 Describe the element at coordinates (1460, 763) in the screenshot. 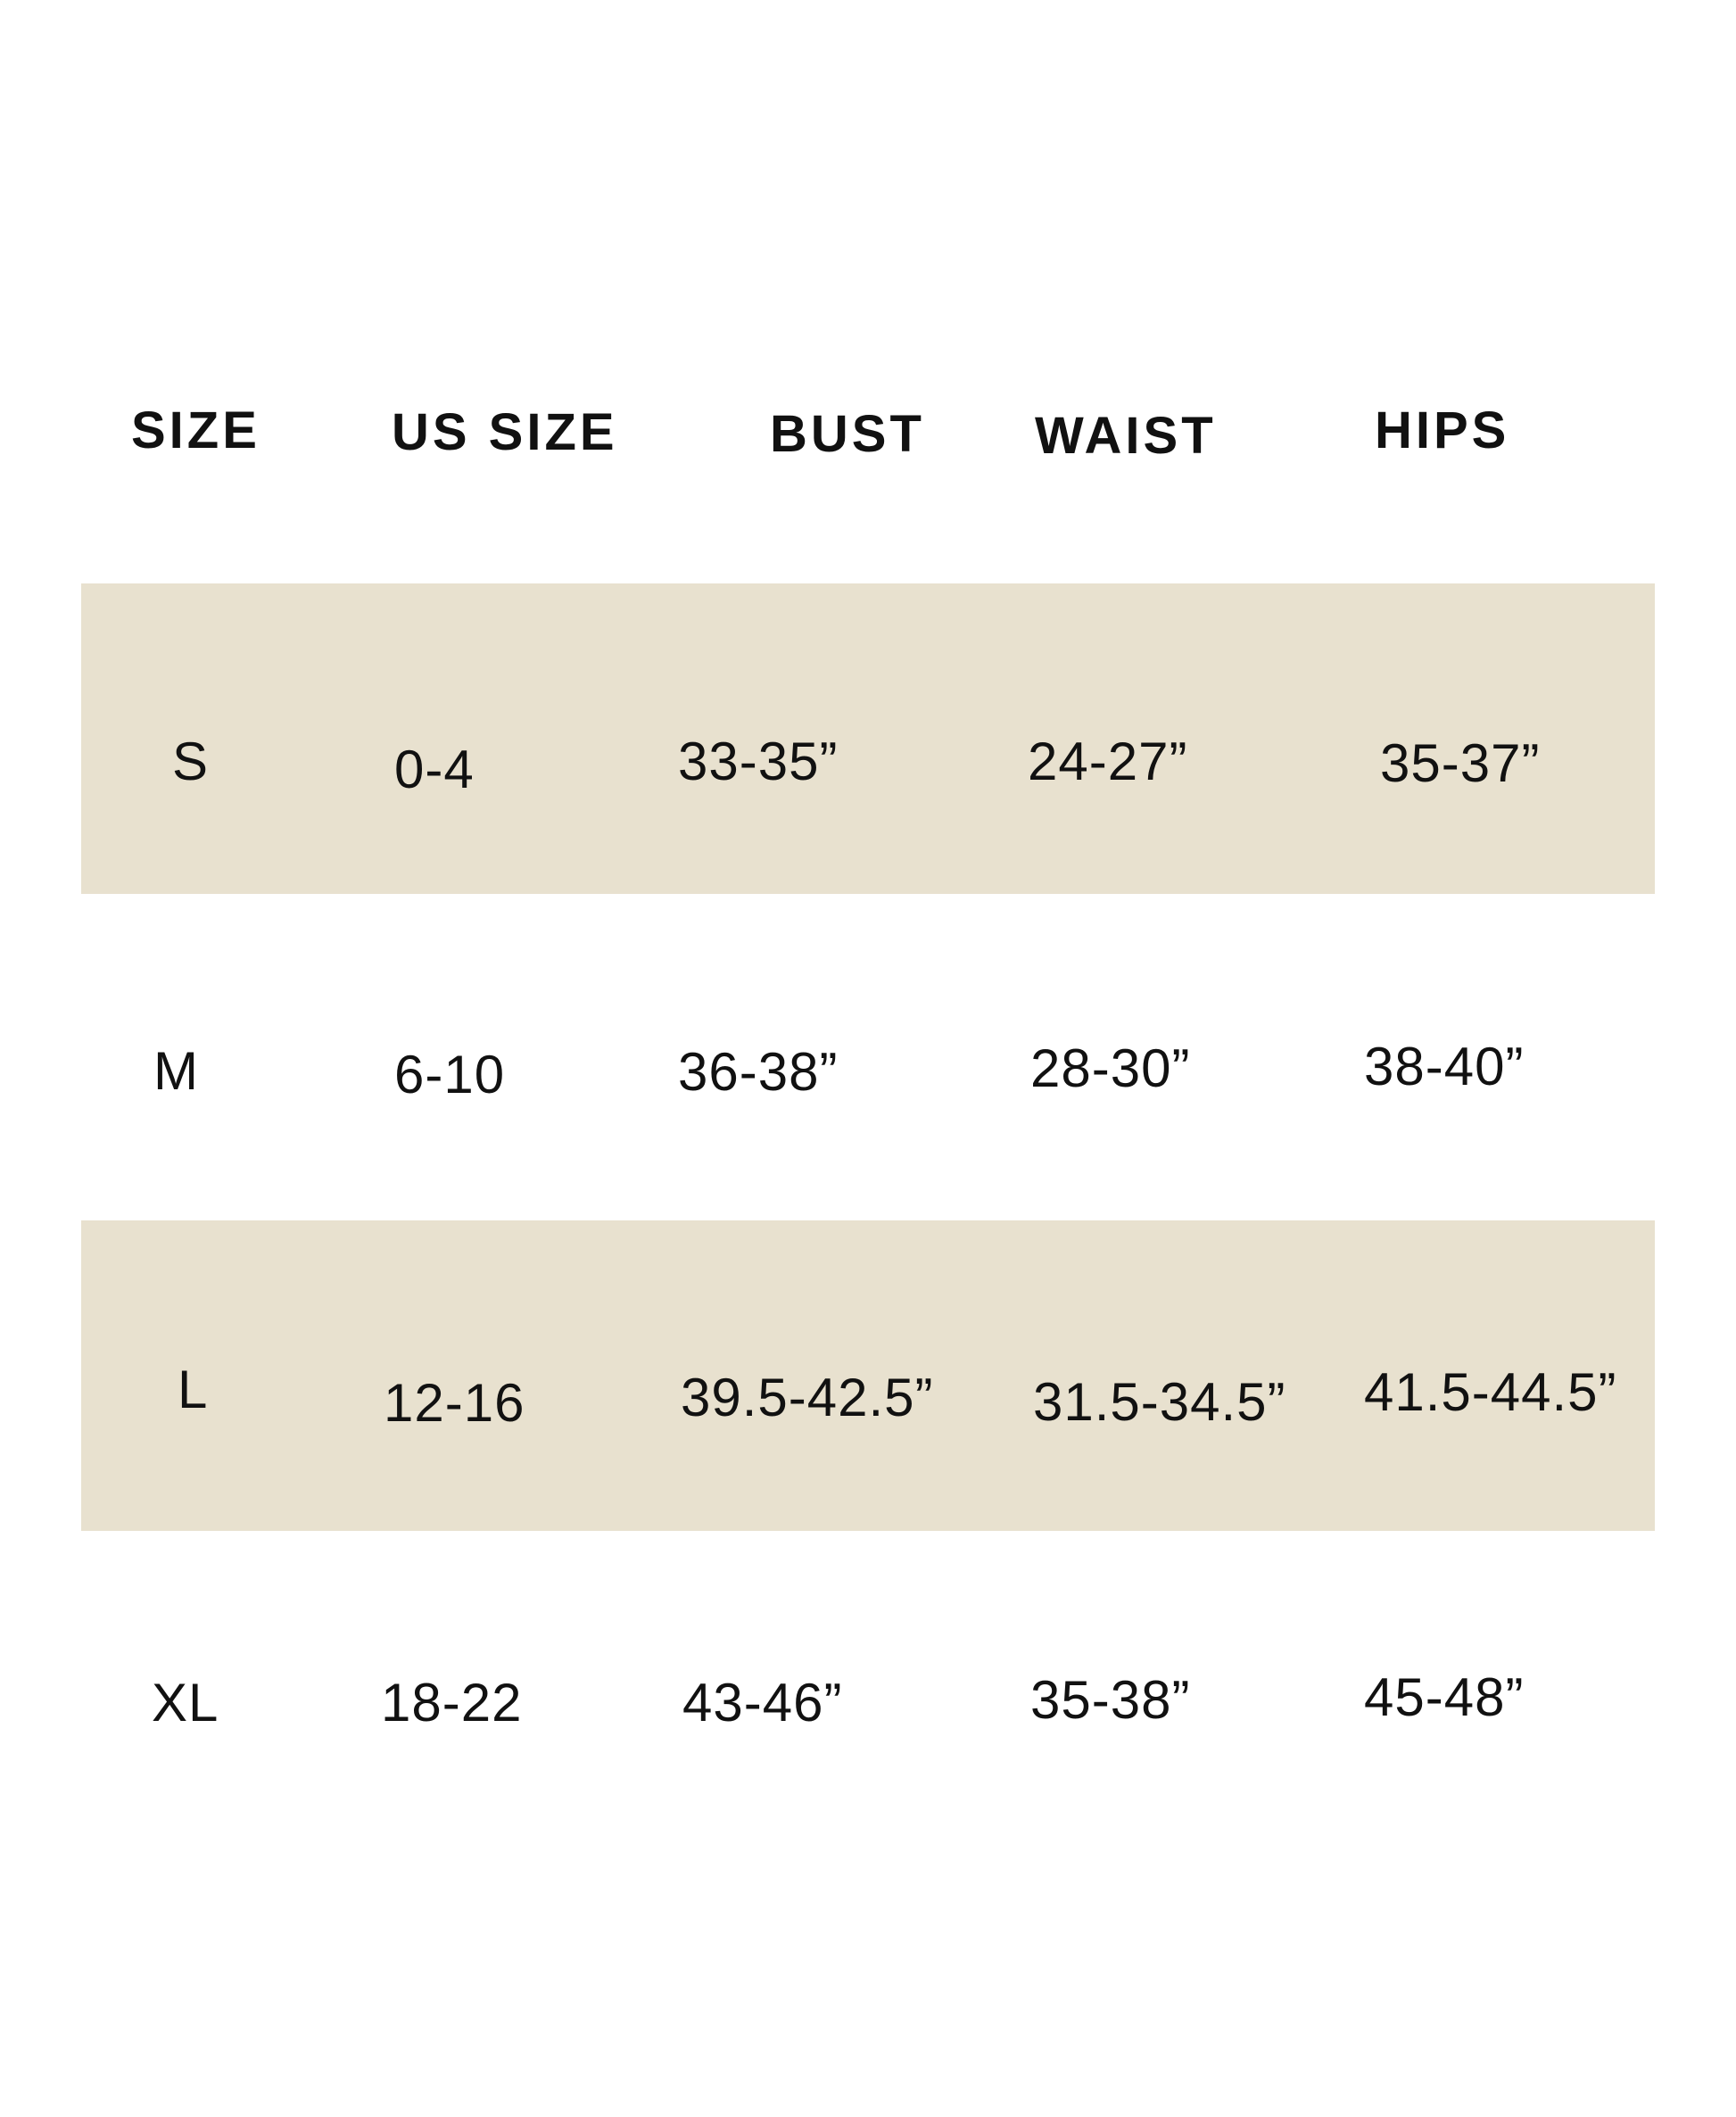

I see `cell-hips: 35-37”` at that location.